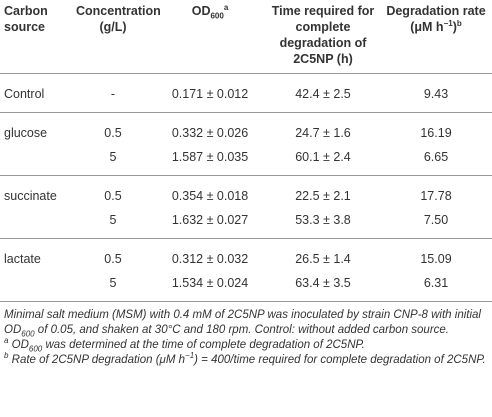 The width and height of the screenshot is (492, 417). What do you see at coordinates (210, 160) in the screenshot?
I see `table-cell: 1.587 ± 0.035` at bounding box center [210, 160].